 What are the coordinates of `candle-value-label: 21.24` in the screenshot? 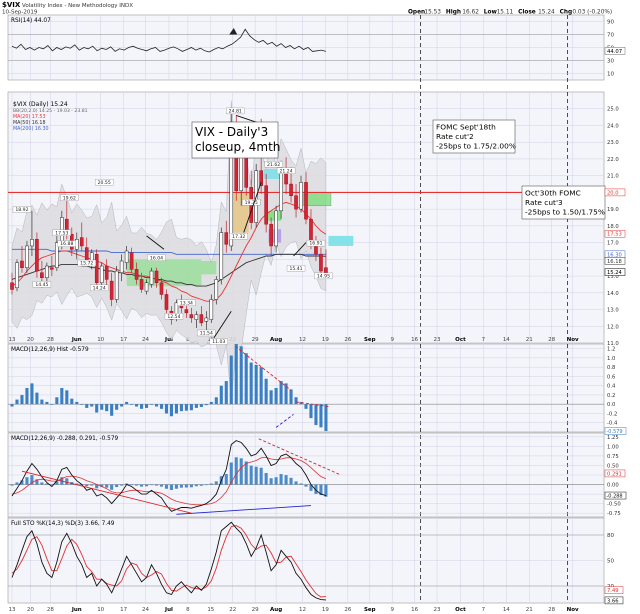 It's located at (285, 171).